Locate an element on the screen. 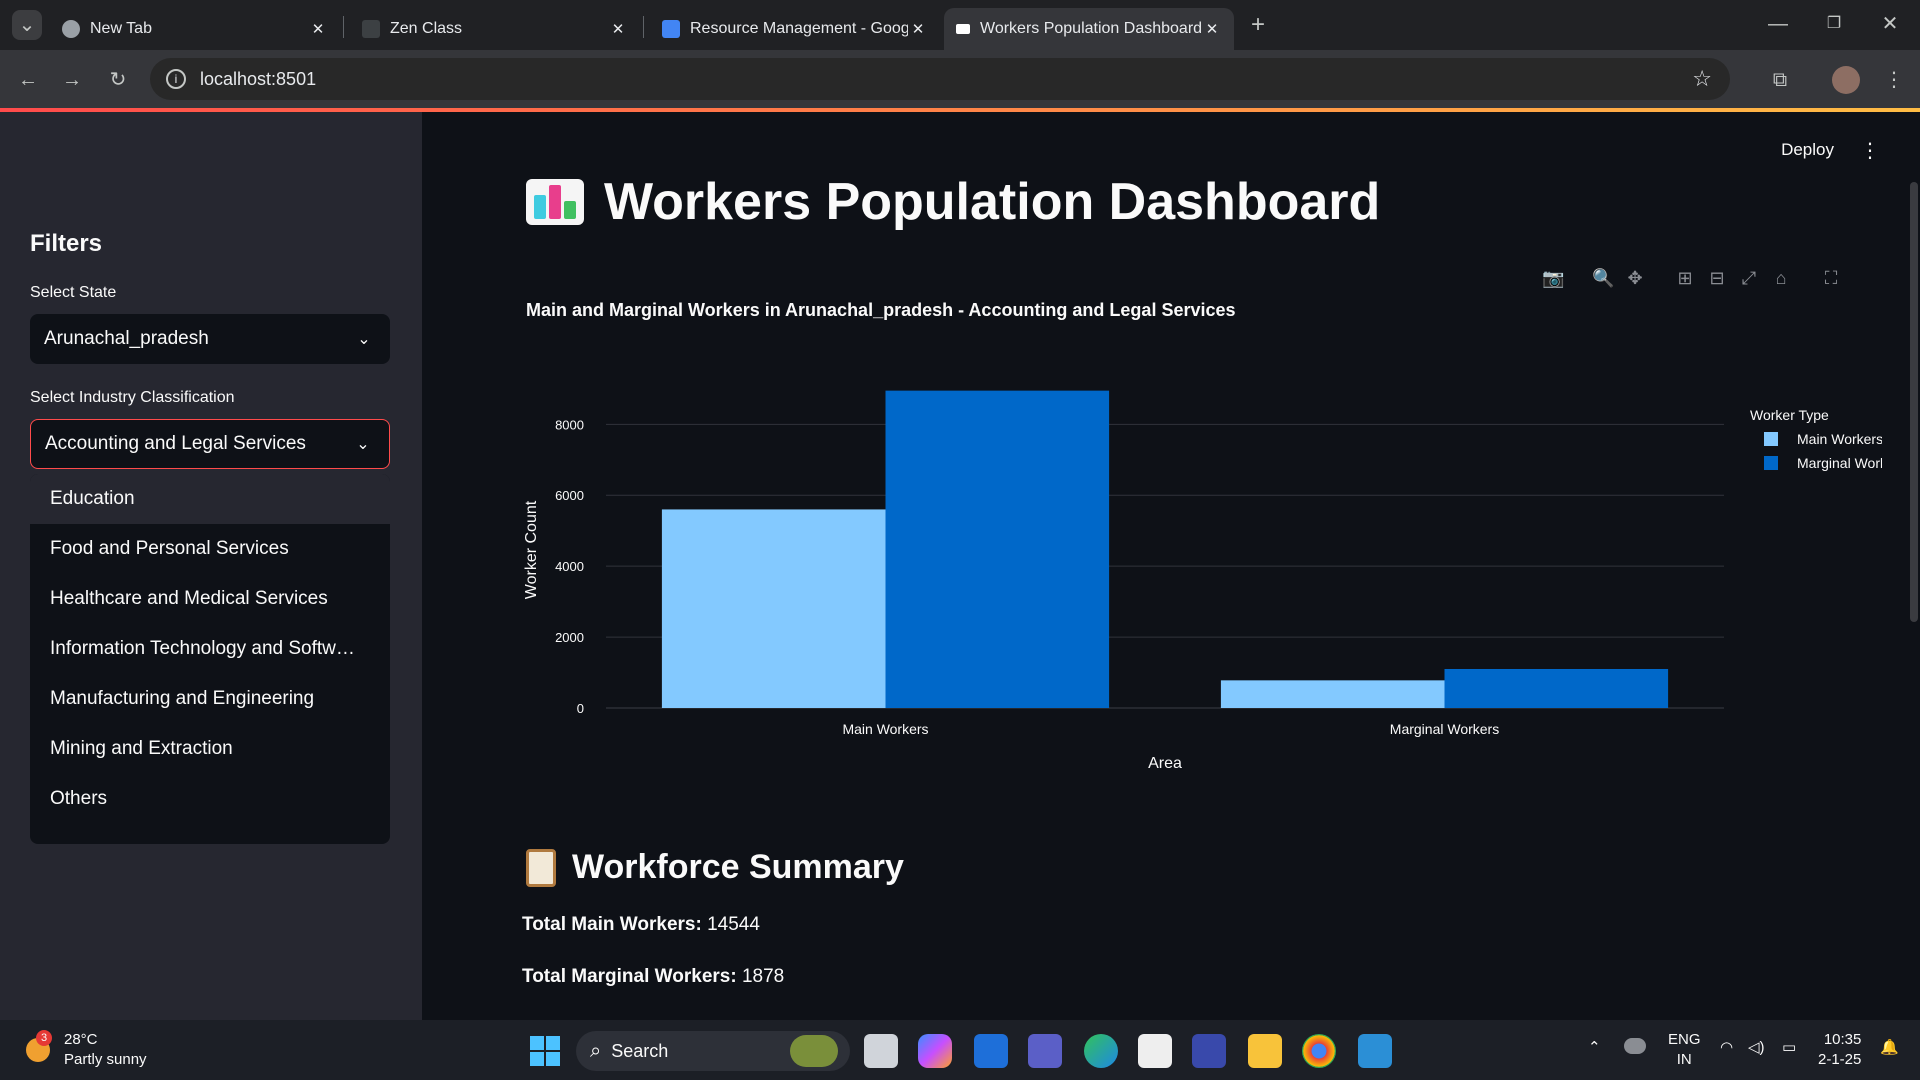  total-marginal-workers: Total Marginal Workers: 1878 is located at coordinates (653, 977).